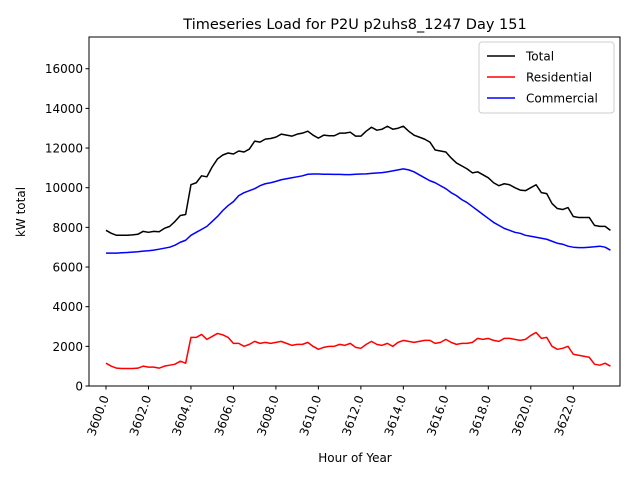  I want to click on y-tick-label: 16000, so click(64, 69).